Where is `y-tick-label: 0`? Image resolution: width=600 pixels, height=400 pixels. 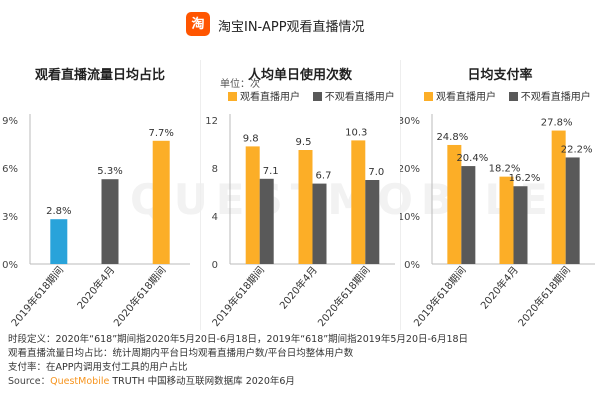 y-tick-label: 0 is located at coordinates (215, 265).